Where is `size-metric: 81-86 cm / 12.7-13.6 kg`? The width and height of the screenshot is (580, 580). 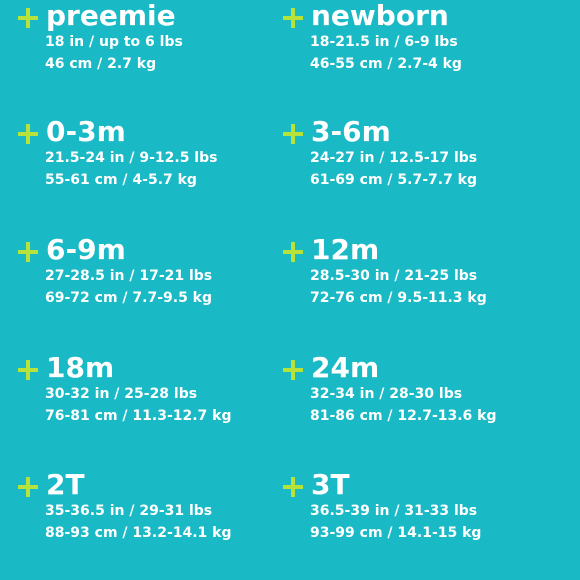 size-metric: 81-86 cm / 12.7-13.6 kg is located at coordinates (403, 416).